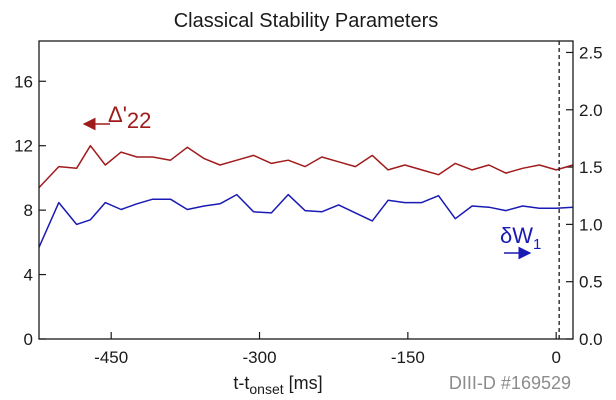 The height and width of the screenshot is (400, 616). I want to click on x-axis-label: t-tonset [ms], so click(277, 385).